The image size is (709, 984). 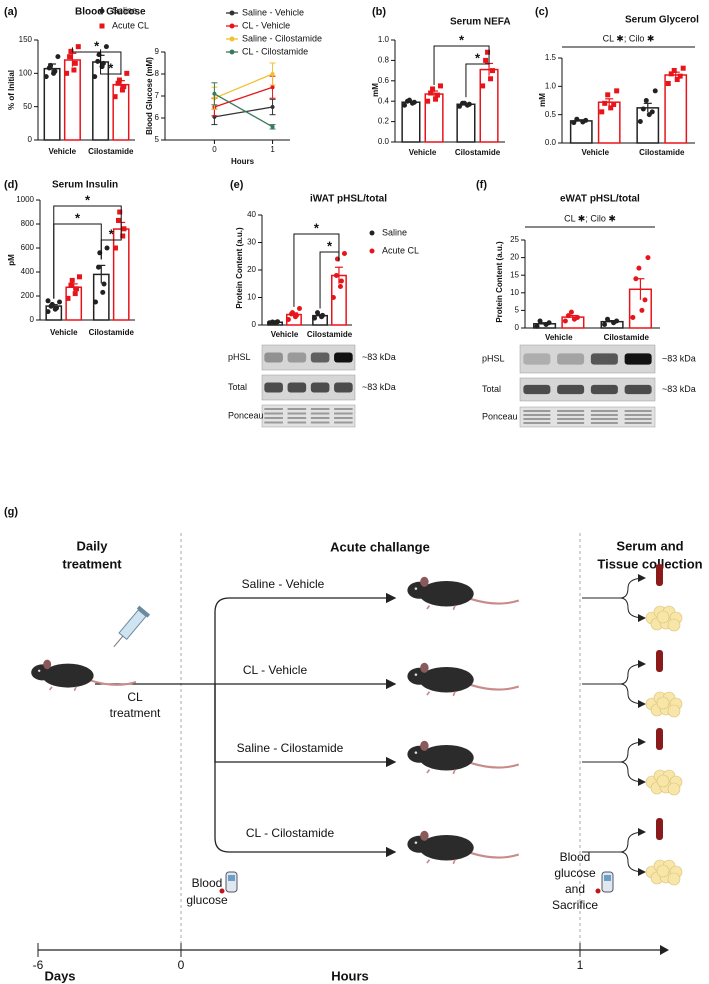 I want to click on mouse-ear, so click(x=47, y=664).